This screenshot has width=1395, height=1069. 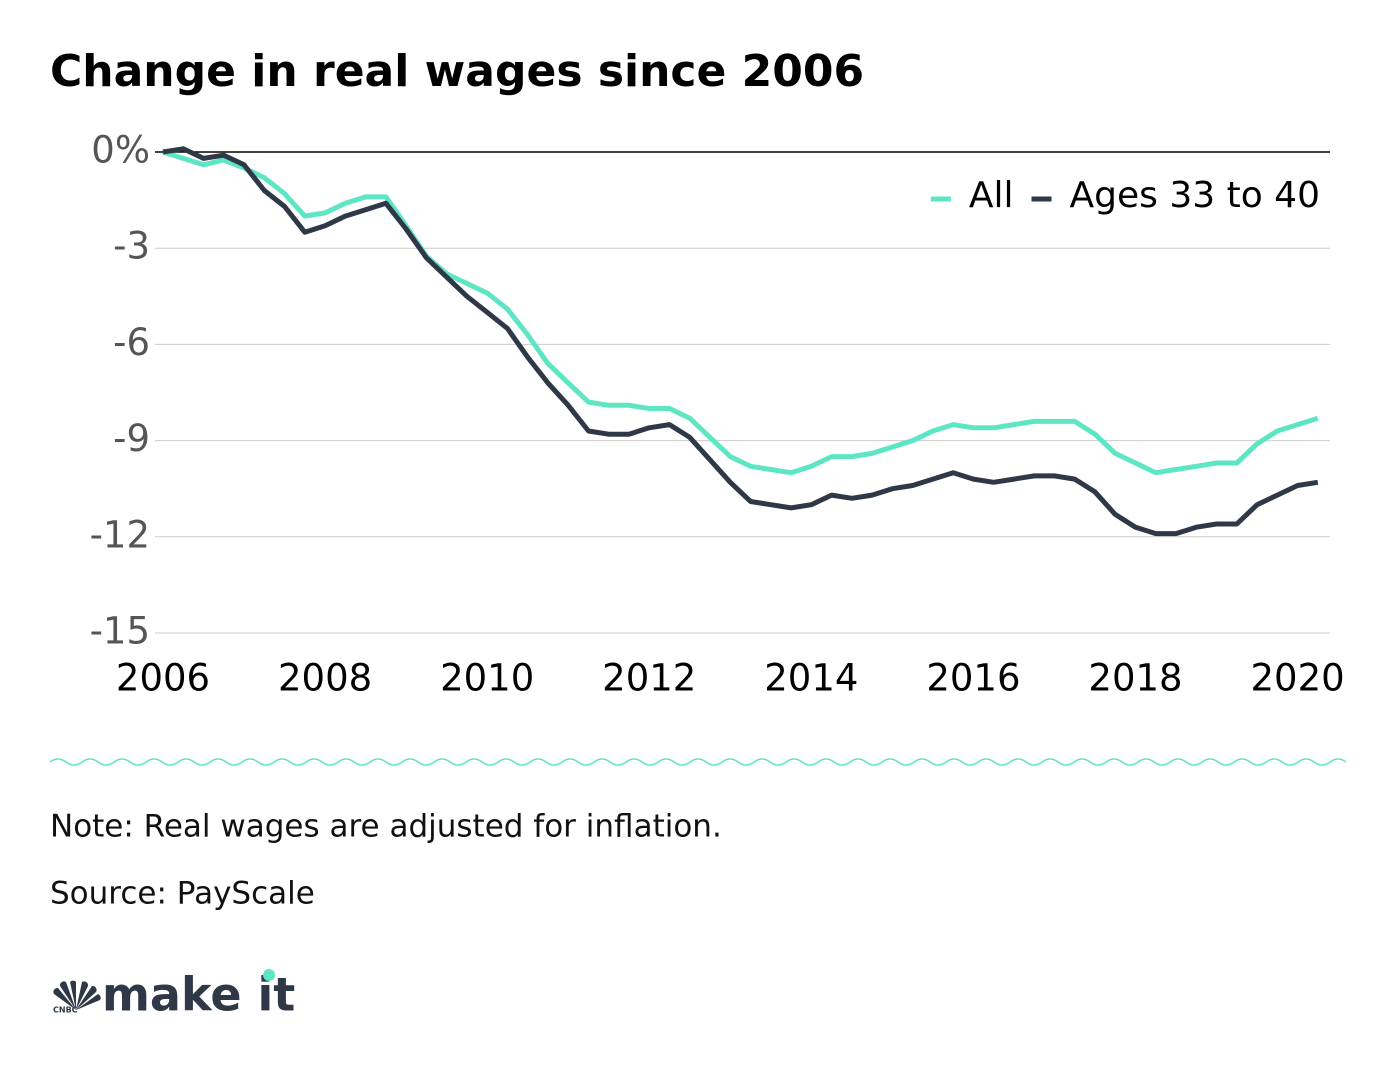 I want to click on x-tick-label: 2018, so click(x=1135, y=678).